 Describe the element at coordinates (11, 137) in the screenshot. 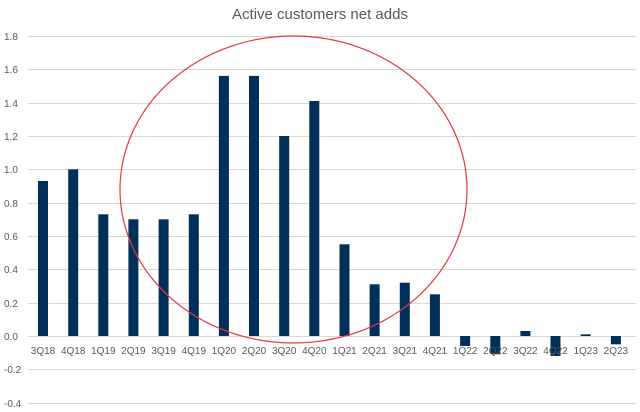

I see `y-tick-label: 1.2` at that location.